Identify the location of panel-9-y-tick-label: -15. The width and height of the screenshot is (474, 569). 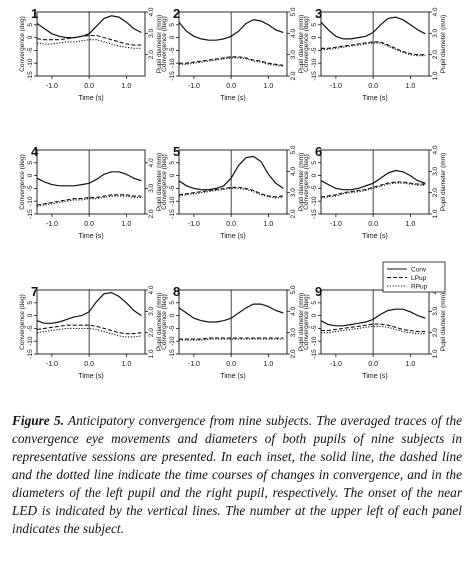
(314, 354).